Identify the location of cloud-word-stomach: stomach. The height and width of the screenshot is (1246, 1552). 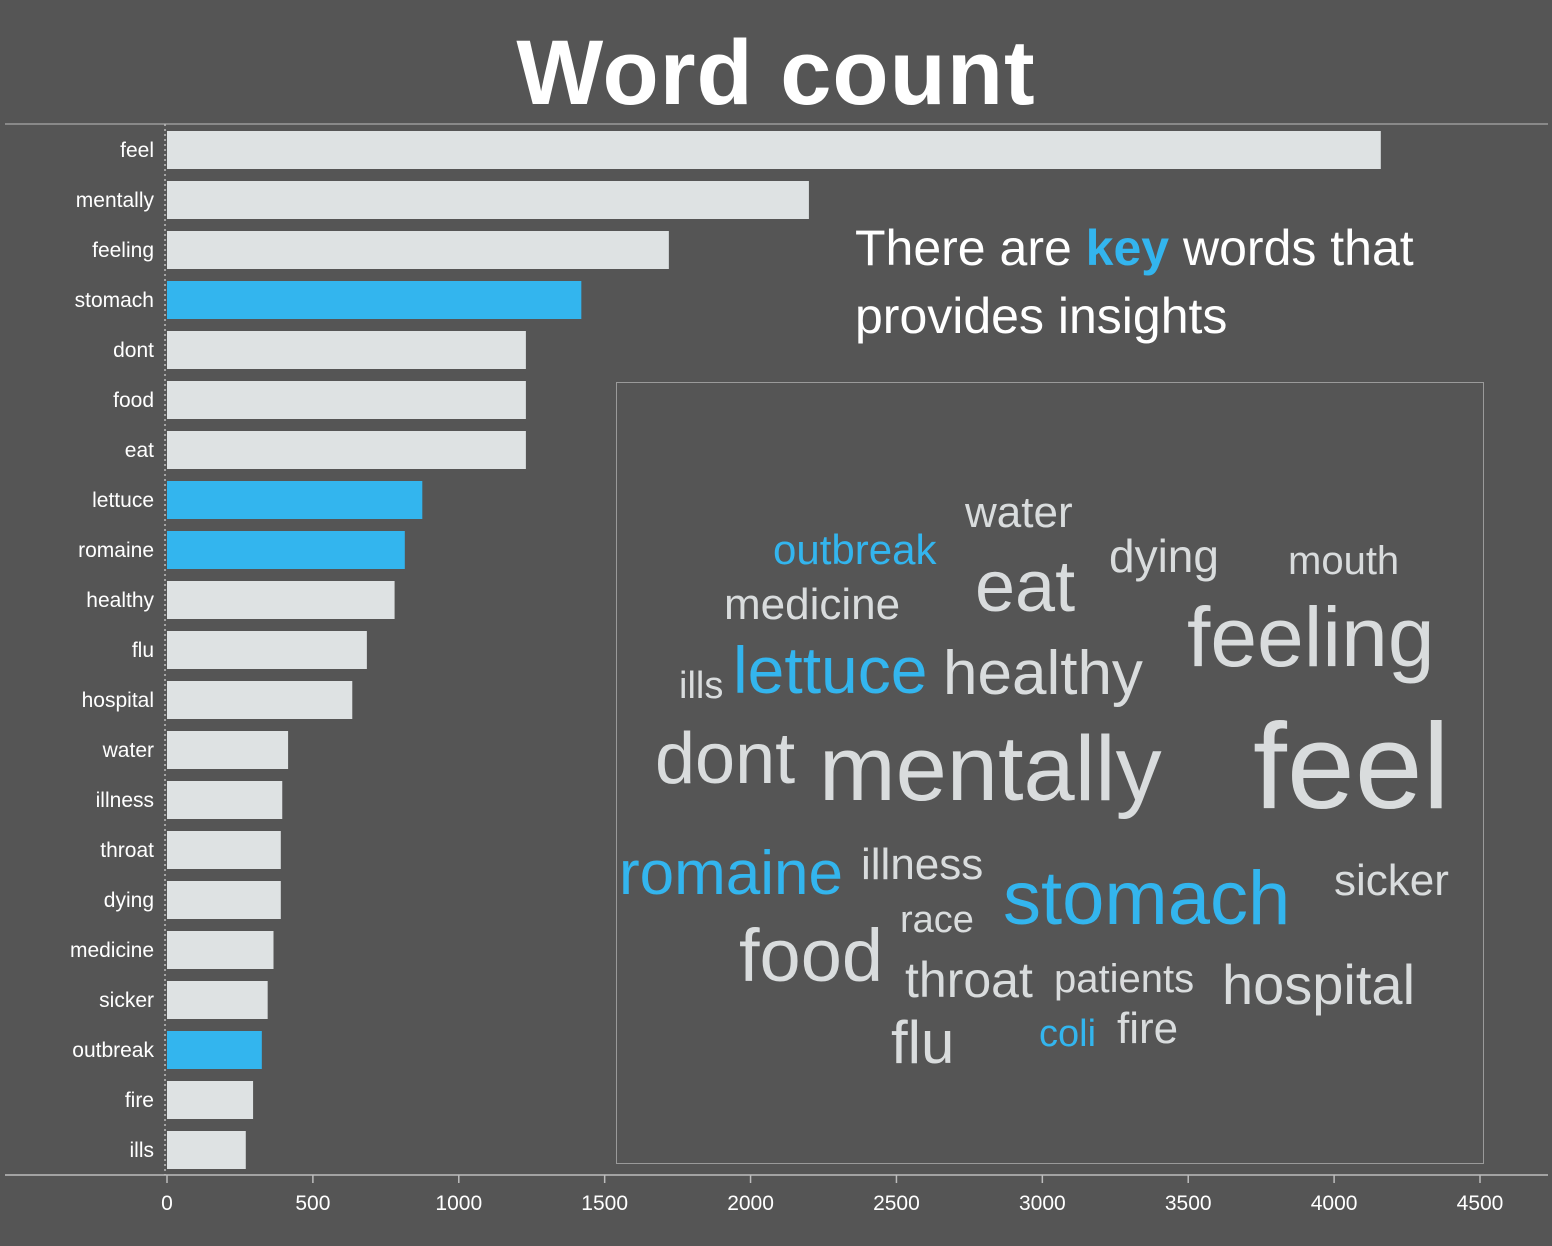
(1147, 898).